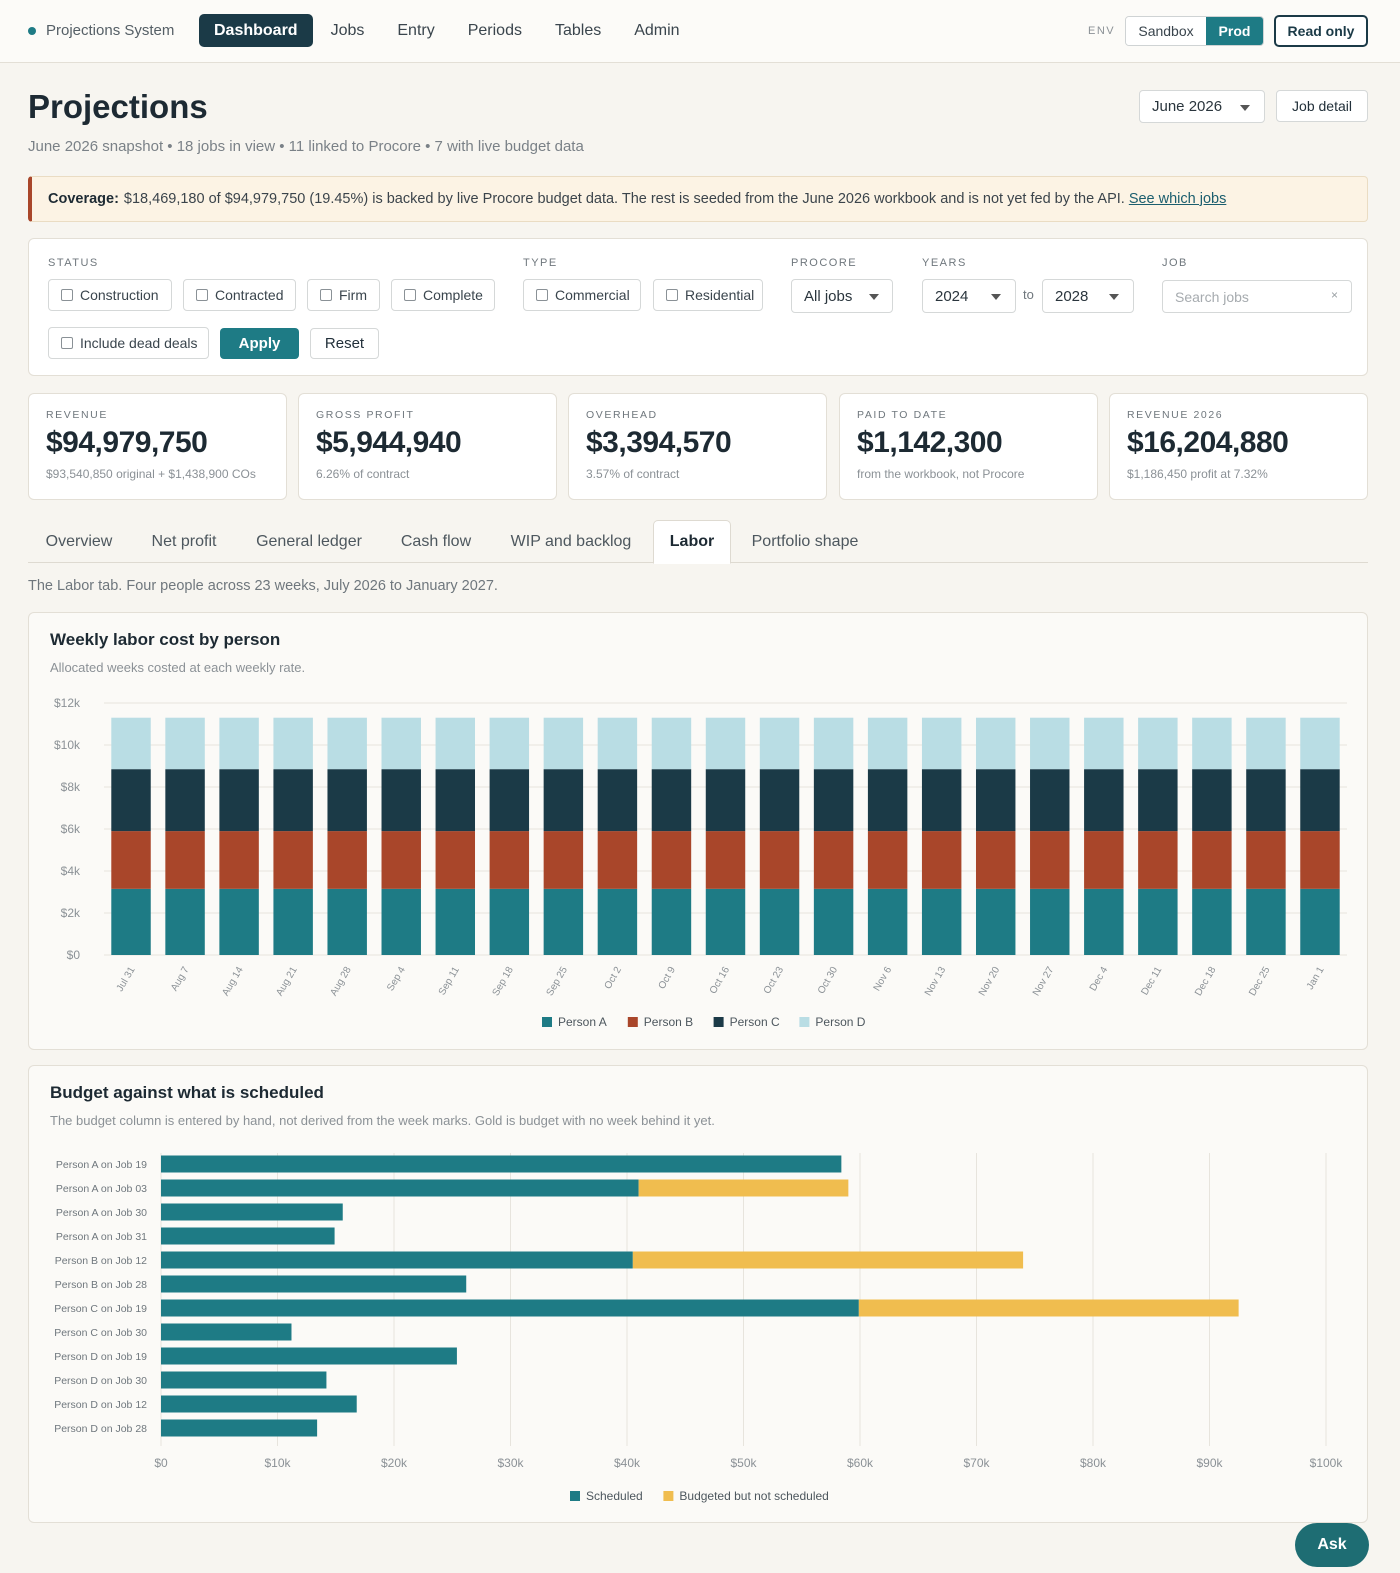 The height and width of the screenshot is (1573, 1400). What do you see at coordinates (101, 1261) in the screenshot?
I see `y-category-label: Person B on Job 12` at bounding box center [101, 1261].